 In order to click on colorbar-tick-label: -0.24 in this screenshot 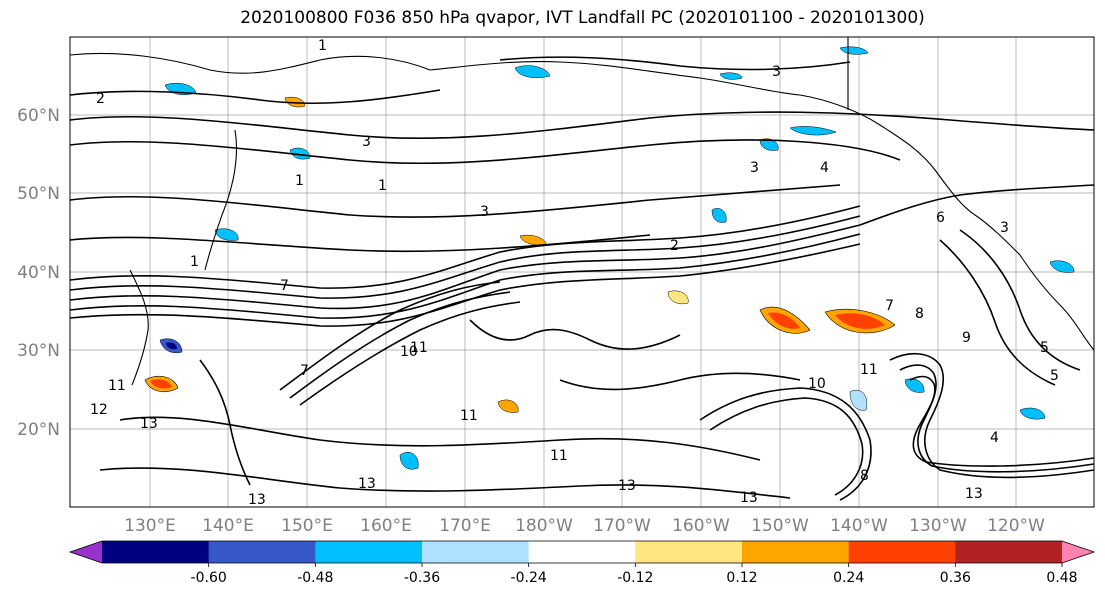, I will do `click(529, 578)`.